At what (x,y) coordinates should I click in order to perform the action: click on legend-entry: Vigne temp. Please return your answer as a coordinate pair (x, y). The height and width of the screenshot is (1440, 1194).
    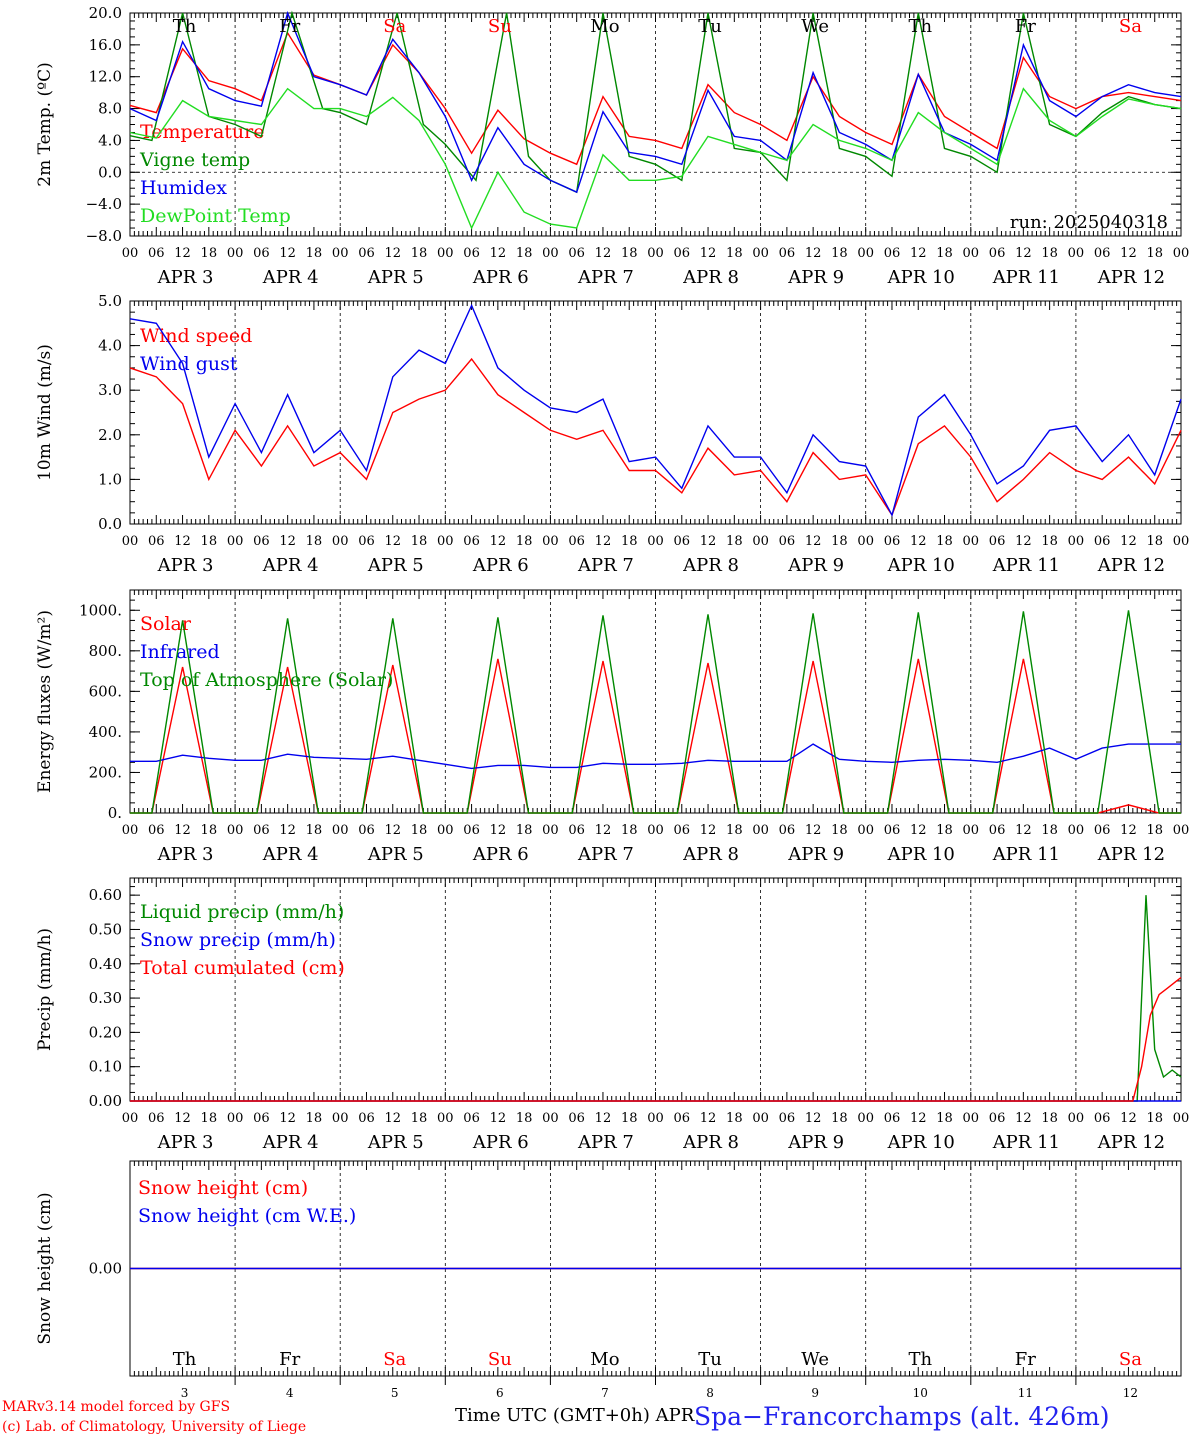
    Looking at the image, I should click on (194, 160).